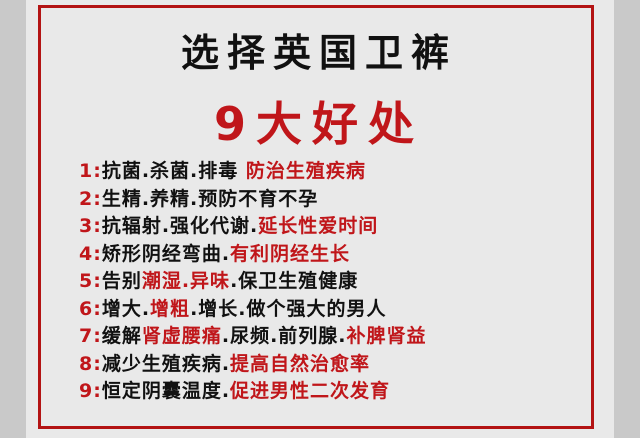 This screenshot has height=438, width=640. What do you see at coordinates (90, 308) in the screenshot?
I see `benefit-number: 6:` at bounding box center [90, 308].